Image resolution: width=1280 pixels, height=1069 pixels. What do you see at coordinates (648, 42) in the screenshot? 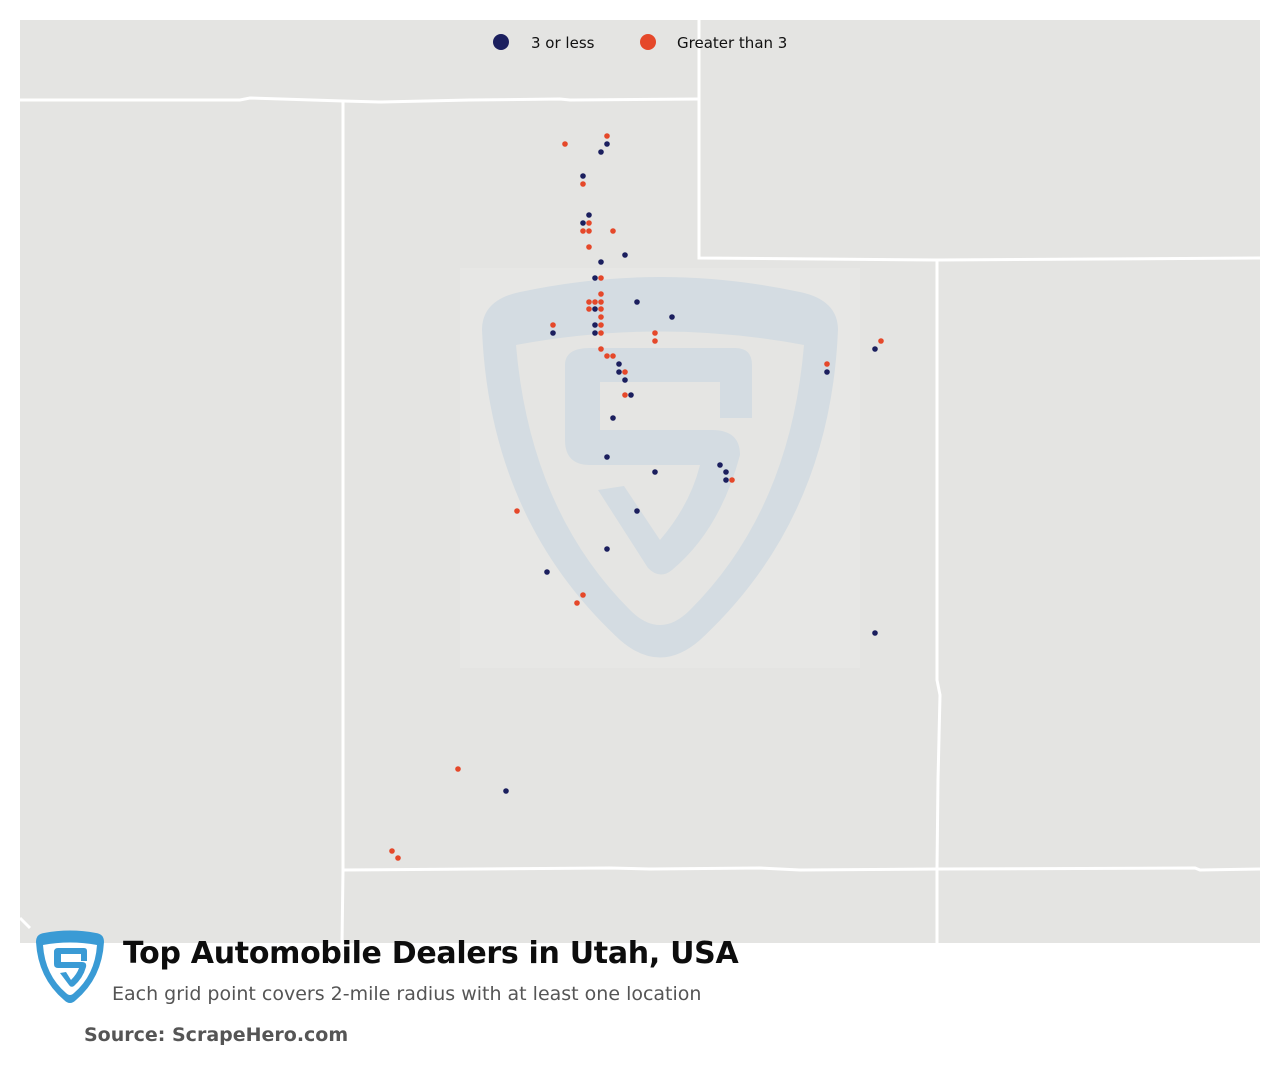
I see `legend-marker-high` at bounding box center [648, 42].